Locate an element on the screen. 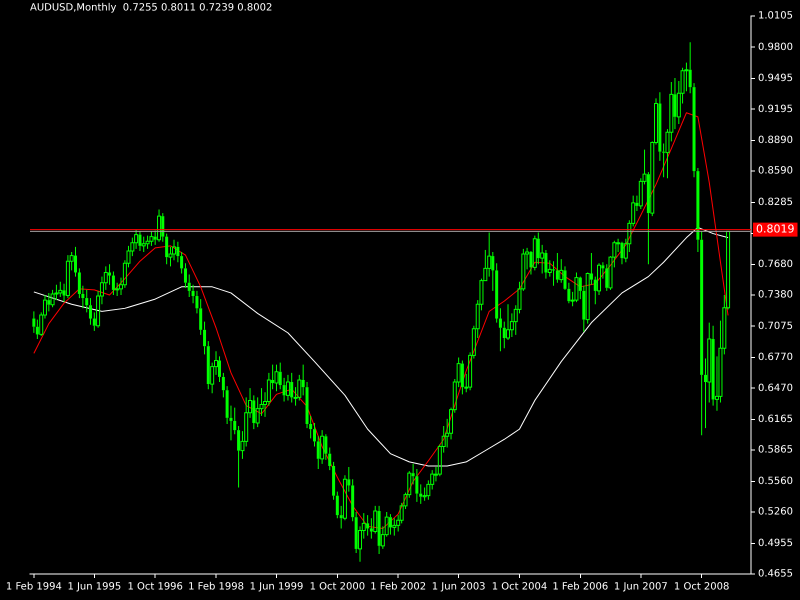 This screenshot has width=800, height=600. y-tick-label: 0.8890 is located at coordinates (776, 140).